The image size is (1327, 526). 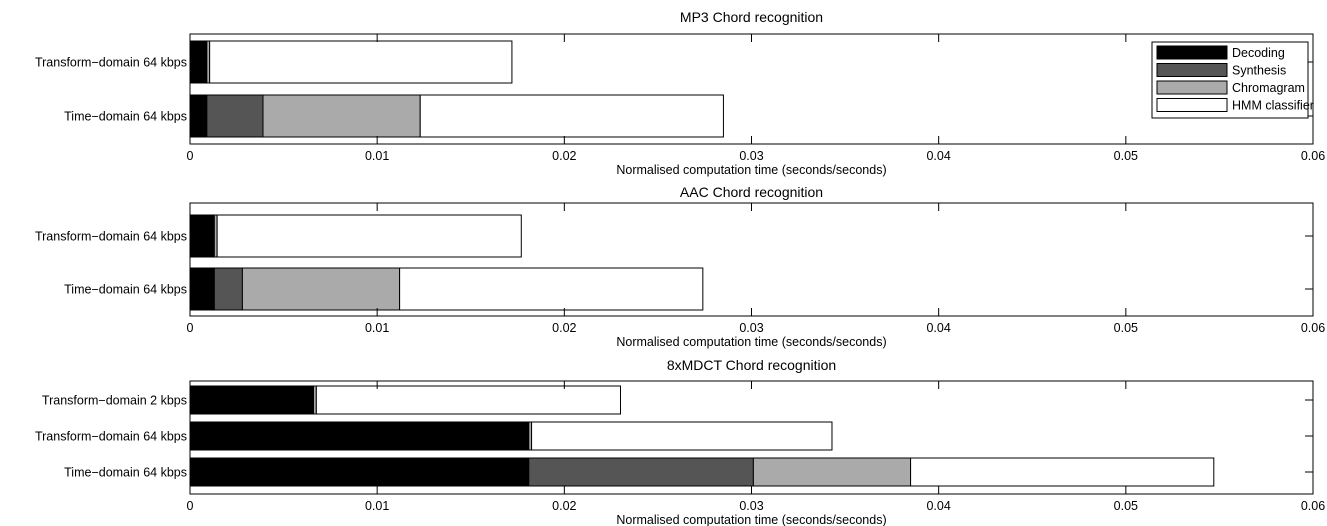 I want to click on legend-label-synthesis: Synthesis, so click(x=1259, y=71).